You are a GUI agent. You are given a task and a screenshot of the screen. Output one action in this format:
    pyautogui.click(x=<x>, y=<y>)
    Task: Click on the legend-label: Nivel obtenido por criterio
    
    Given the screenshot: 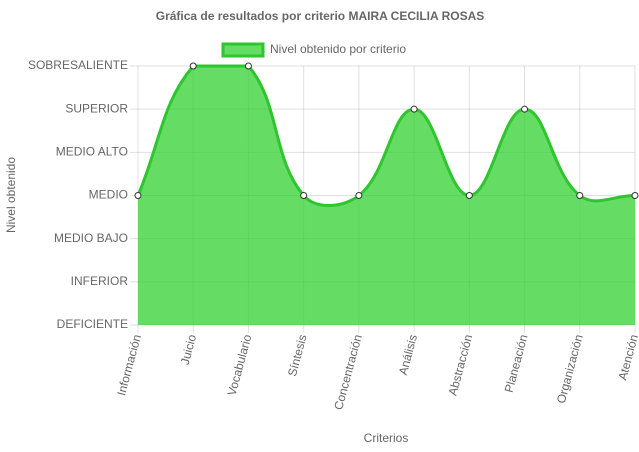 What is the action you would take?
    pyautogui.click(x=338, y=49)
    